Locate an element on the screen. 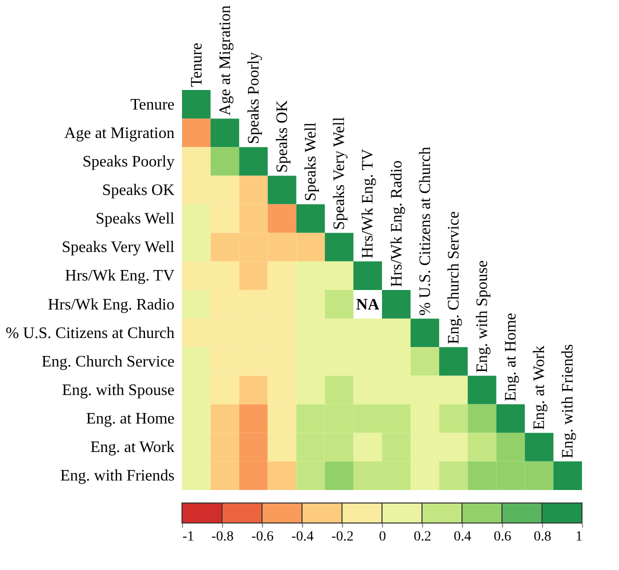  x-tick-label: Eng. with Friends is located at coordinates (568, 401).